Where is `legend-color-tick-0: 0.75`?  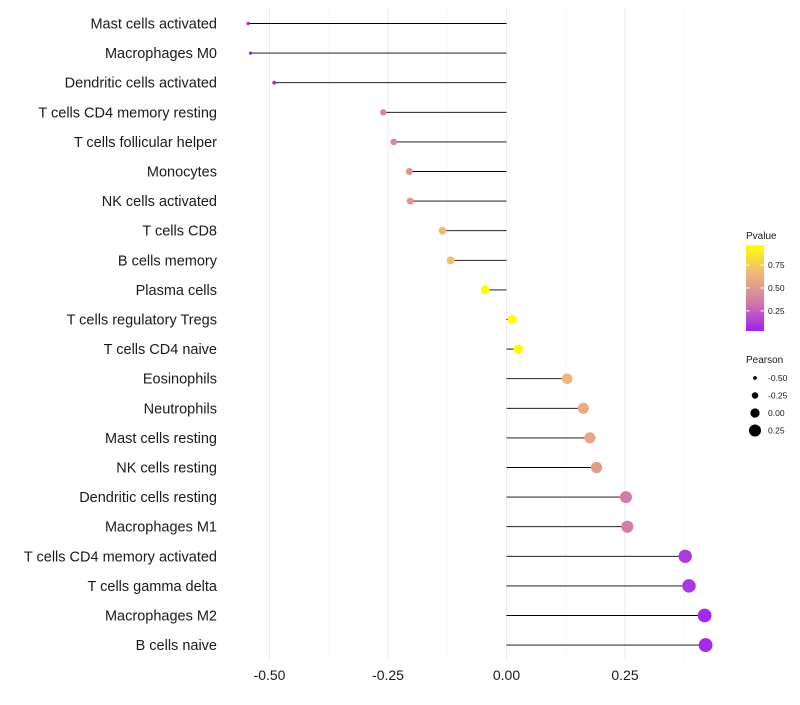 legend-color-tick-0: 0.75 is located at coordinates (776, 265).